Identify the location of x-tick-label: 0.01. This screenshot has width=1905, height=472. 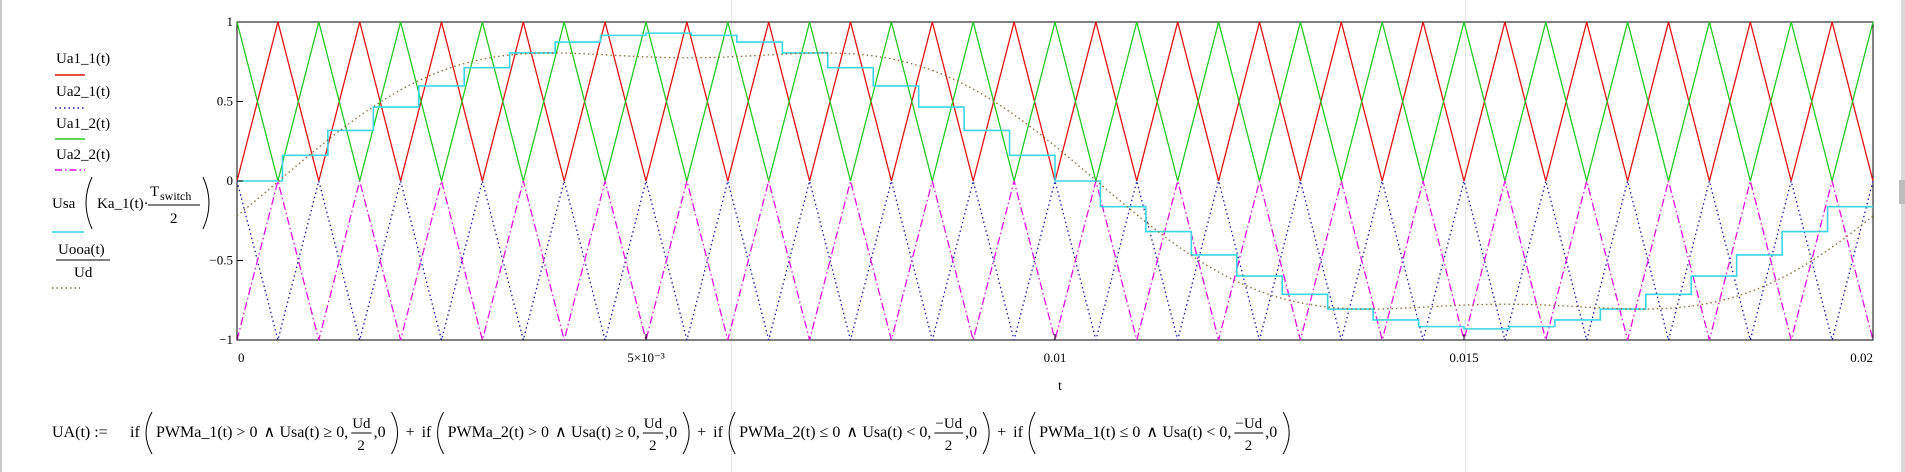
(1055, 357).